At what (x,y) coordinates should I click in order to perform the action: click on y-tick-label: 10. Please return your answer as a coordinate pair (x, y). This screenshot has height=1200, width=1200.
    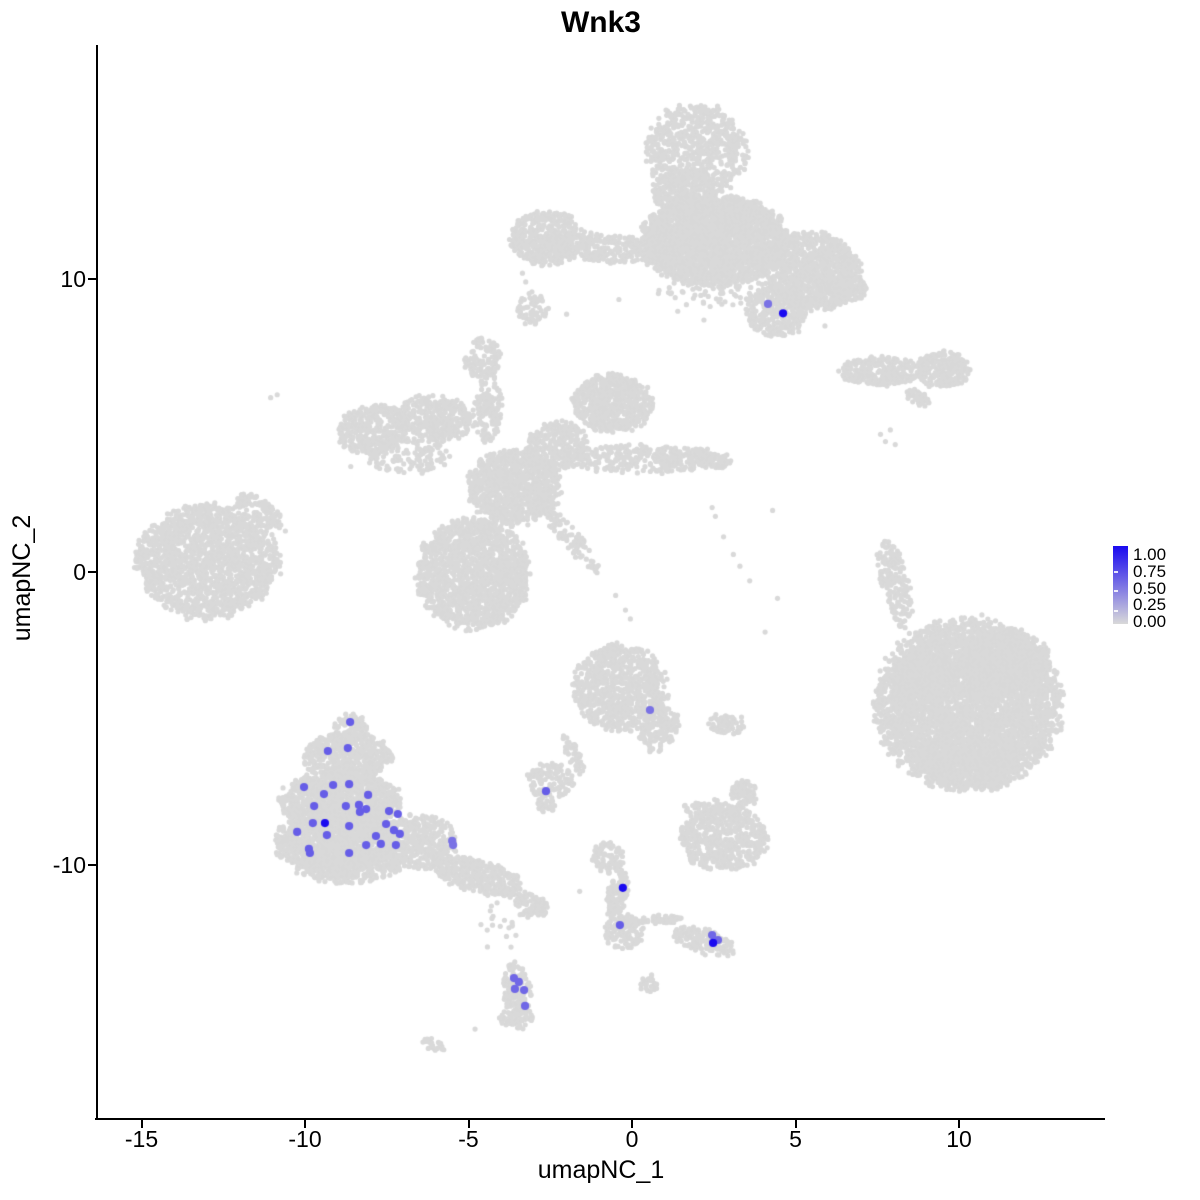
    Looking at the image, I should click on (73, 279).